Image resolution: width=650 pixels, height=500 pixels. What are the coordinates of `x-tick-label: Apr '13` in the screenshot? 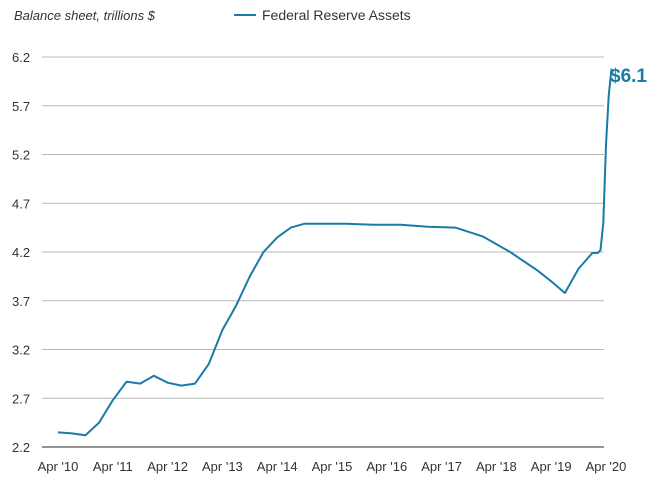 It's located at (222, 466).